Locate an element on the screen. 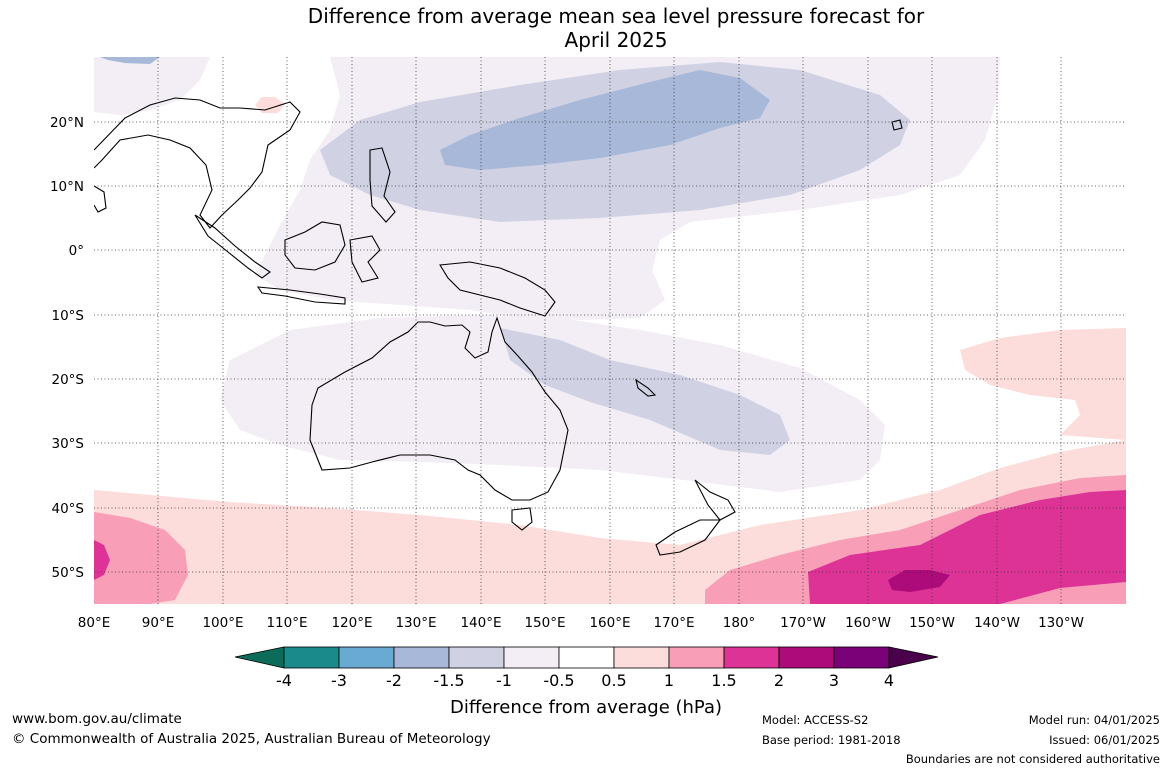  sulawesi-outline is located at coordinates (365, 259).